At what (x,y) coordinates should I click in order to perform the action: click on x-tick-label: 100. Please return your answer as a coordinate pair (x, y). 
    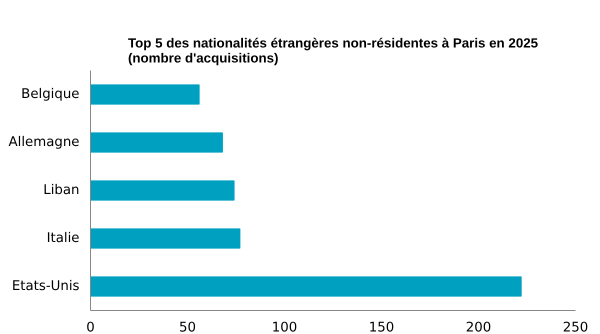
    Looking at the image, I should click on (285, 327).